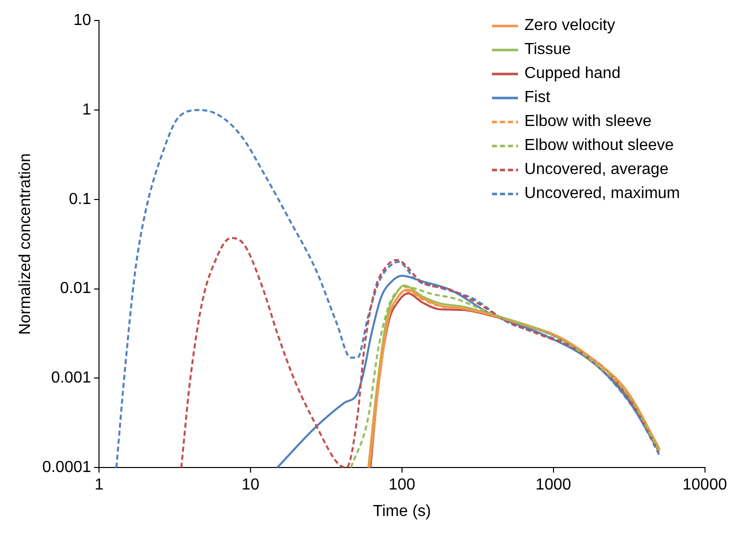 Image resolution: width=738 pixels, height=537 pixels. Describe the element at coordinates (76, 289) in the screenshot. I see `y-tick-label: 0.01` at that location.